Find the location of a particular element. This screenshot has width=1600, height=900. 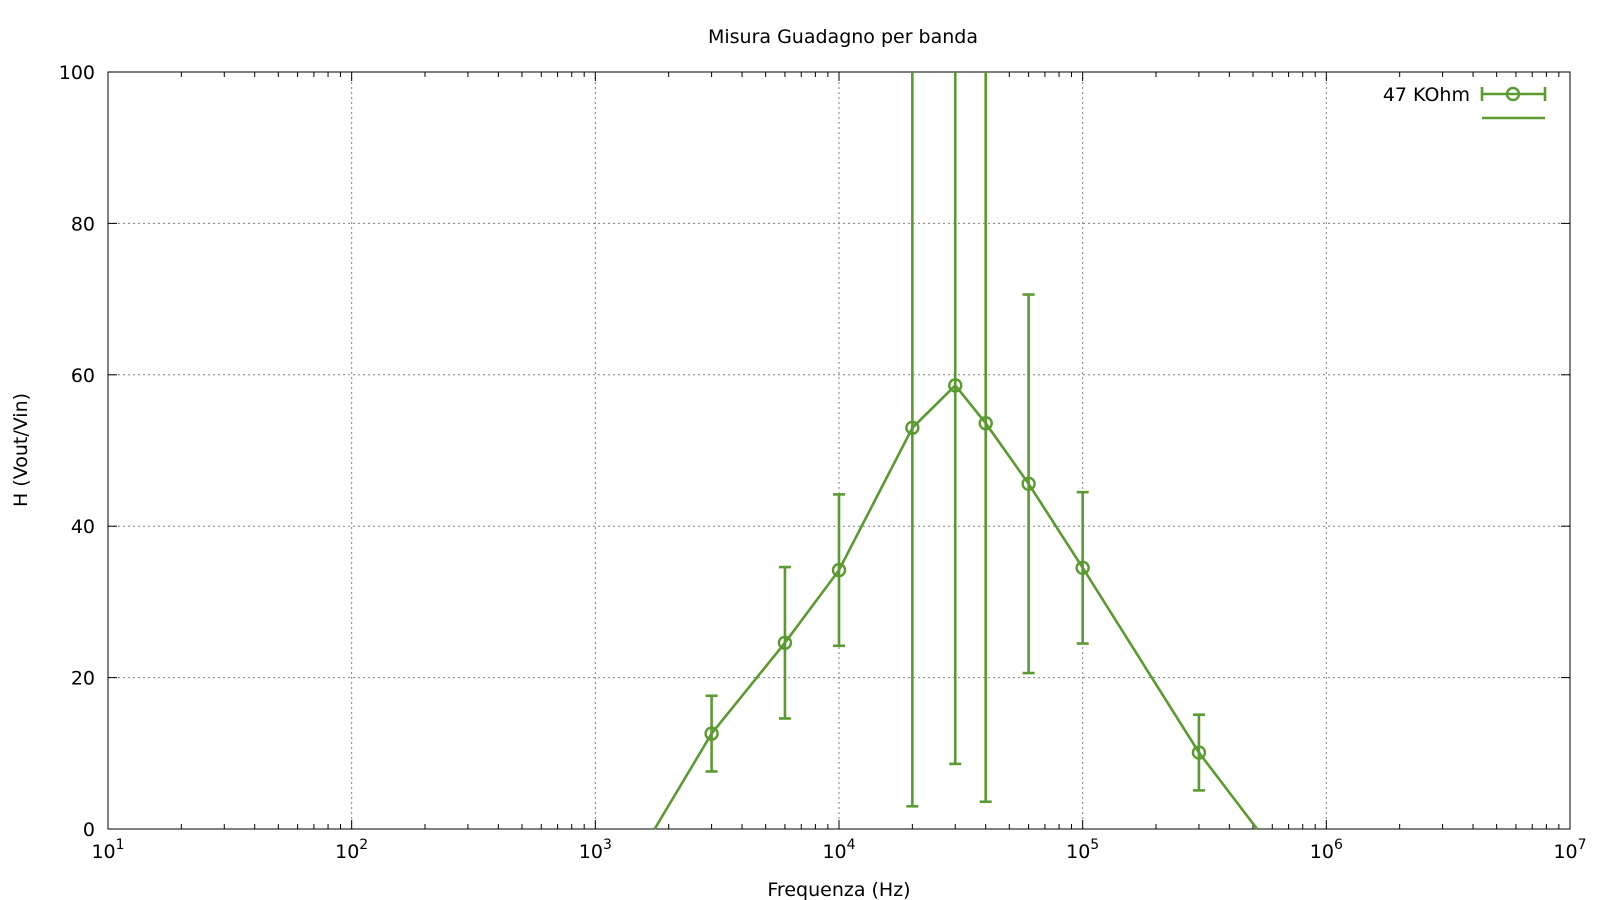

y-axis-label: H (Vout/Vin) is located at coordinates (21, 450).